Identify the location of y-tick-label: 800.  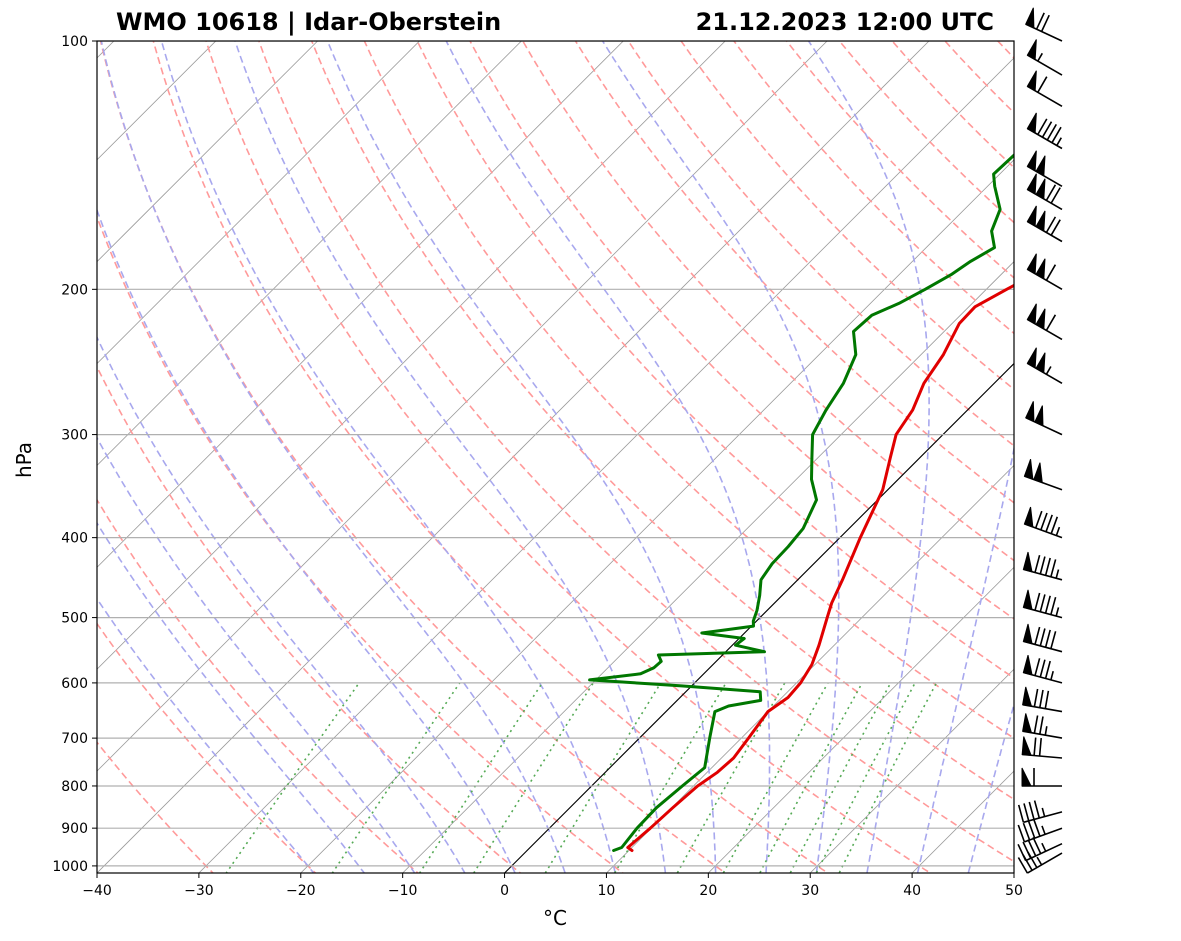
(74, 787).